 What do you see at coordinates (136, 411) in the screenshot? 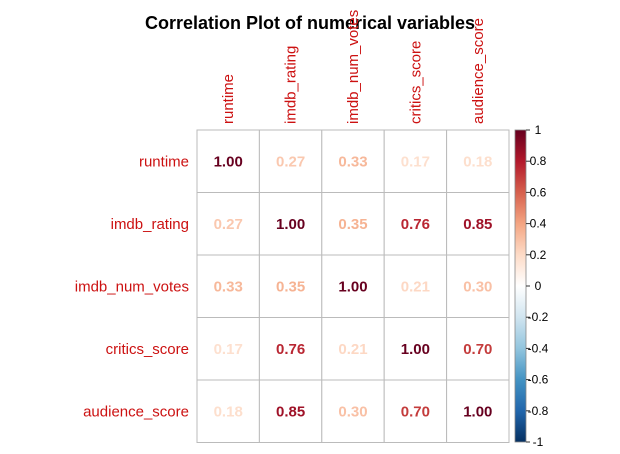
I see `row-label: audience_score` at bounding box center [136, 411].